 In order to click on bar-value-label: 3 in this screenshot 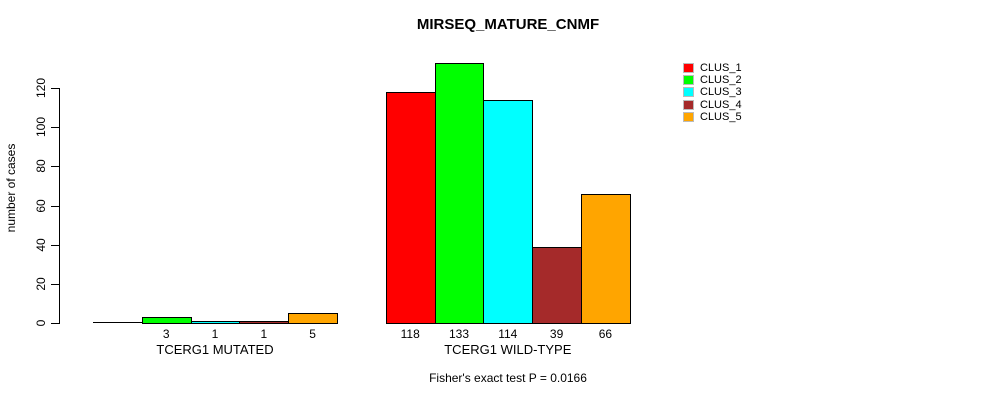, I will do `click(166, 334)`.